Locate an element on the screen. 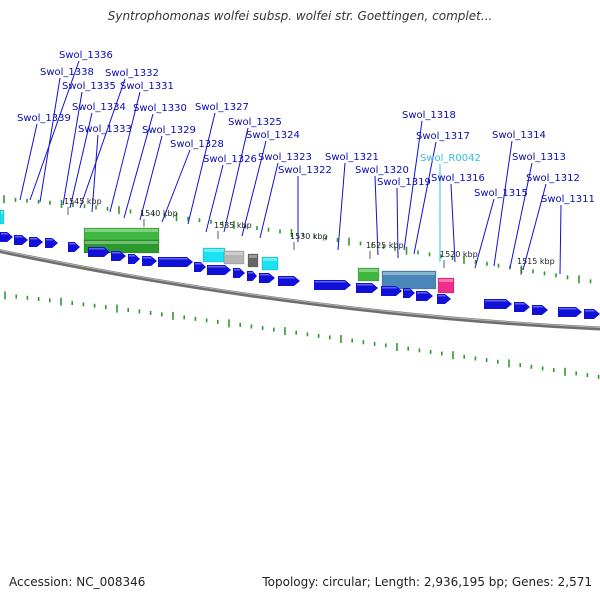 The width and height of the screenshot is (600, 600). gene-label: Swol_1317 is located at coordinates (443, 136).